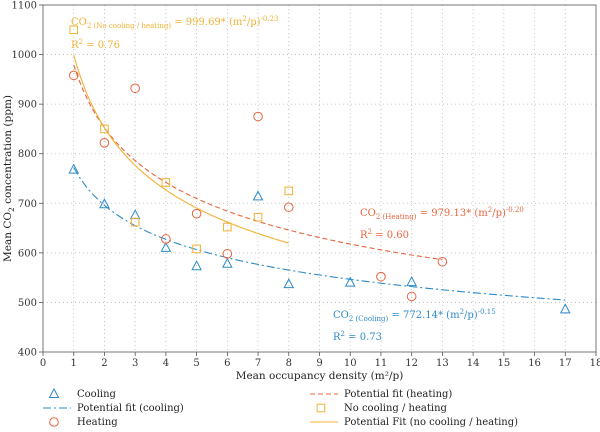 The width and height of the screenshot is (600, 432). What do you see at coordinates (534, 363) in the screenshot?
I see `x-tick-label: 16` at bounding box center [534, 363].